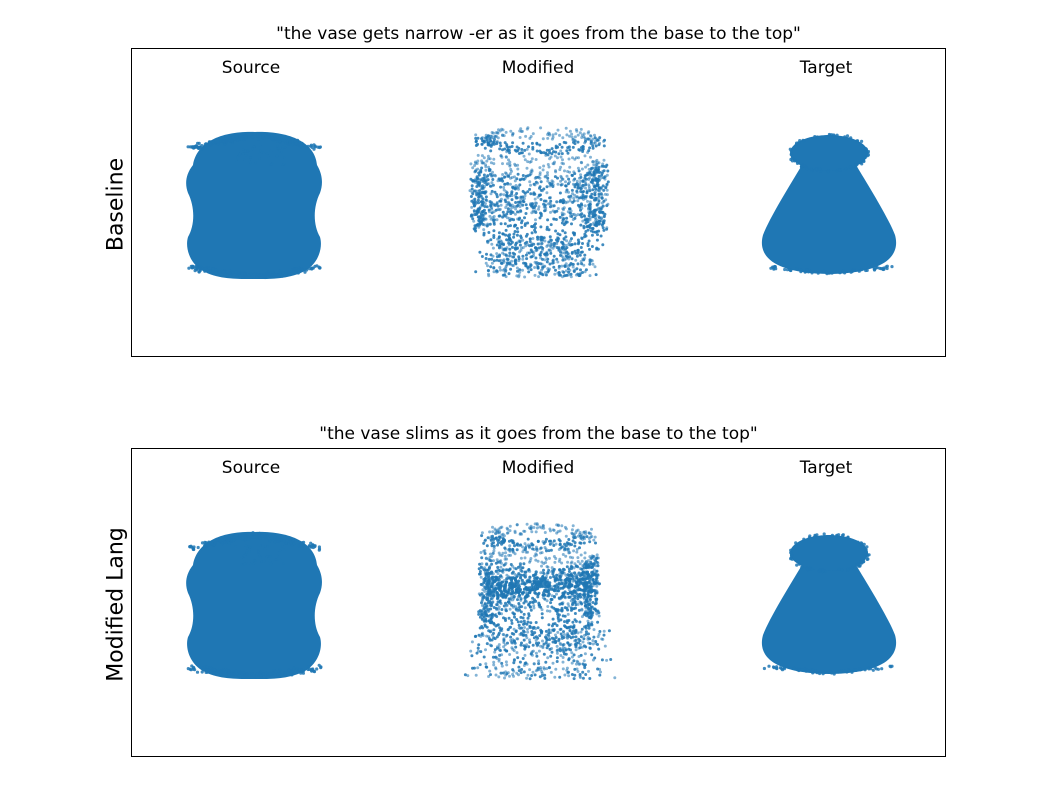 This screenshot has height=800, width=1050. What do you see at coordinates (538, 68) in the screenshot?
I see `column-label-modified: Modified` at bounding box center [538, 68].